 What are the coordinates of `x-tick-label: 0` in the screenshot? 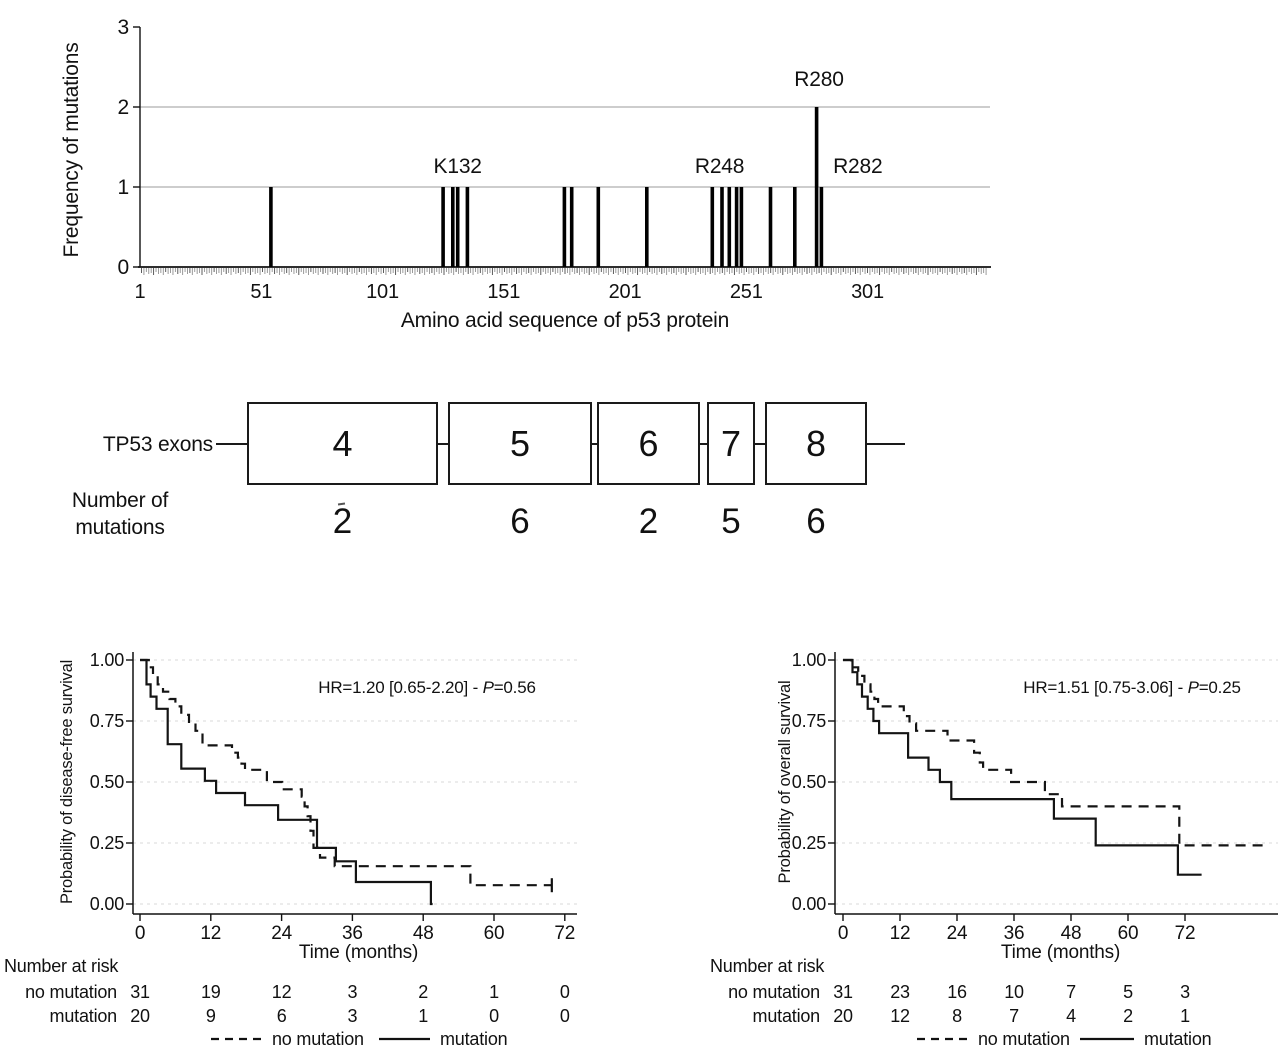 It's located at (140, 933).